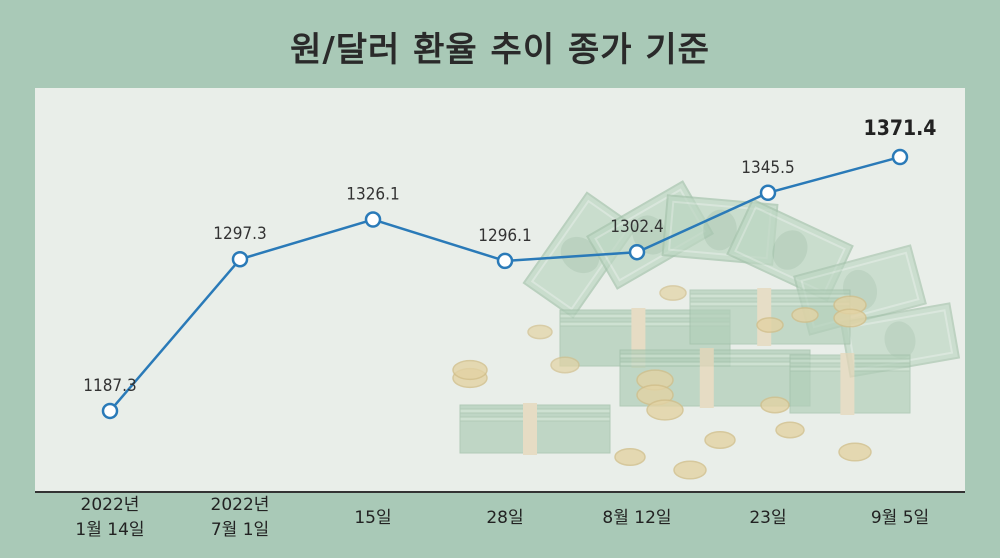 This screenshot has width=1000, height=558. I want to click on chart-title: 원/달러 환율 추이 종가 기준, so click(500, 50).